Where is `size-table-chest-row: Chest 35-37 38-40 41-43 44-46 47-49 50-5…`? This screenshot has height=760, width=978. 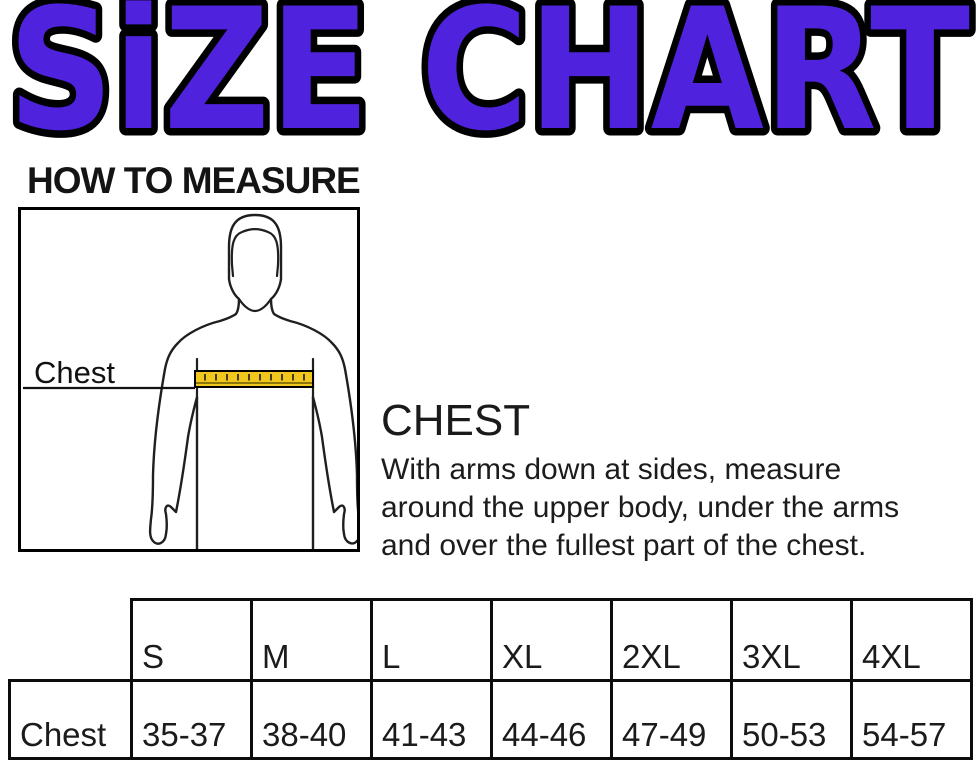
size-table-chest-row: Chest 35-37 38-40 41-43 44-46 47-49 50-5… is located at coordinates (490, 719).